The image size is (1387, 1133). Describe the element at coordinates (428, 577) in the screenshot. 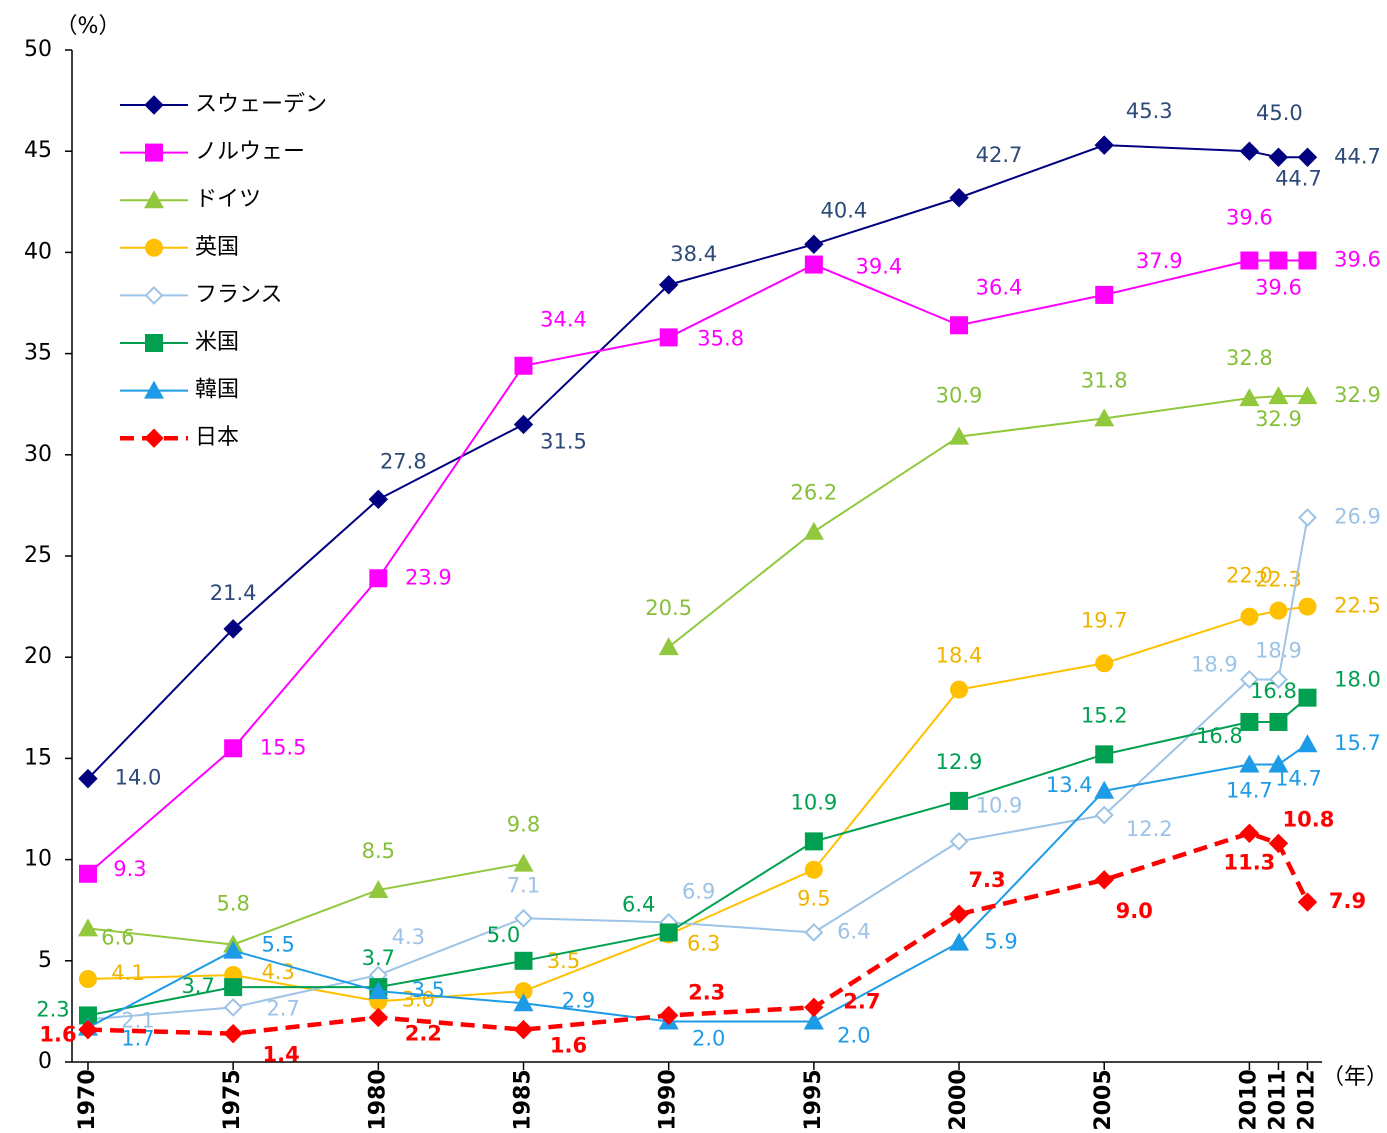

I see `data-label: 23.9` at that location.